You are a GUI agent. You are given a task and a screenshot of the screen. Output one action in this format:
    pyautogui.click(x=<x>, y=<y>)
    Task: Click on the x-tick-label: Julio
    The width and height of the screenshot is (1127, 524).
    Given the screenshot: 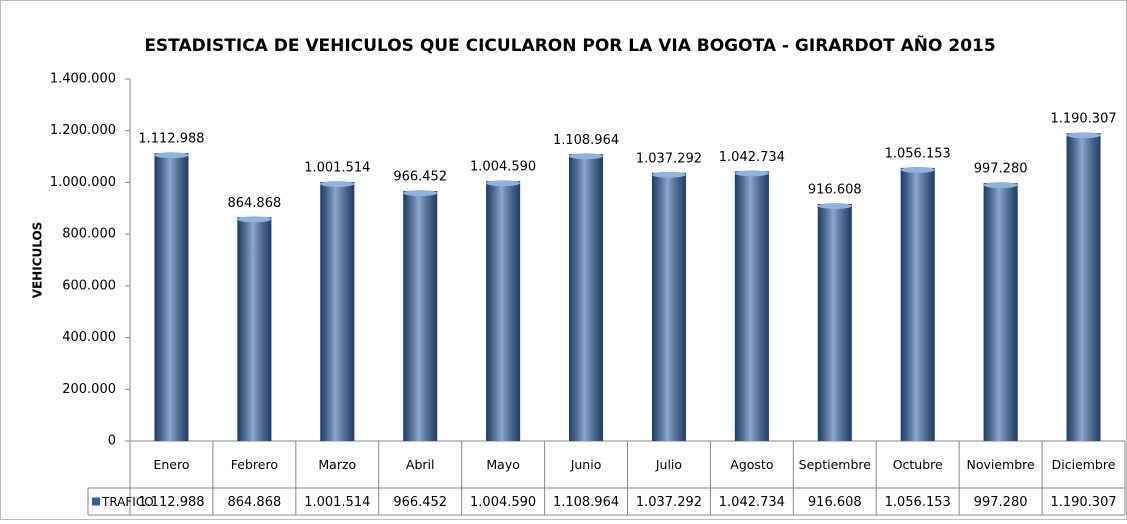 What is the action you would take?
    pyautogui.click(x=668, y=464)
    